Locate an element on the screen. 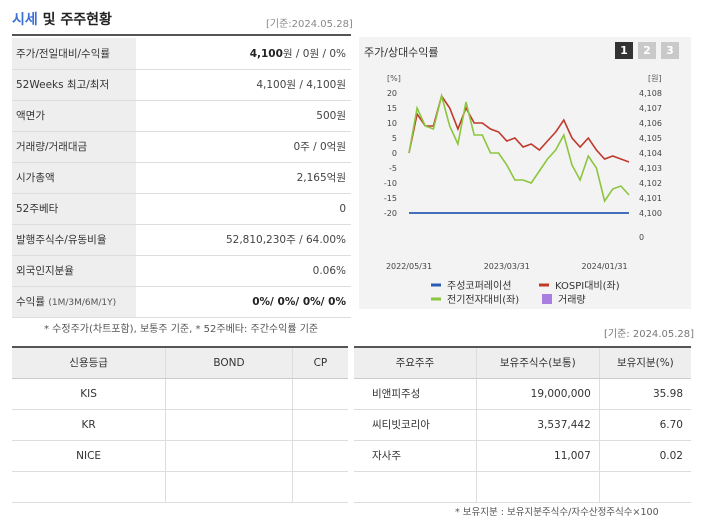 This screenshot has width=702, height=525. summary-value-text: 2,165억원 is located at coordinates (321, 178).